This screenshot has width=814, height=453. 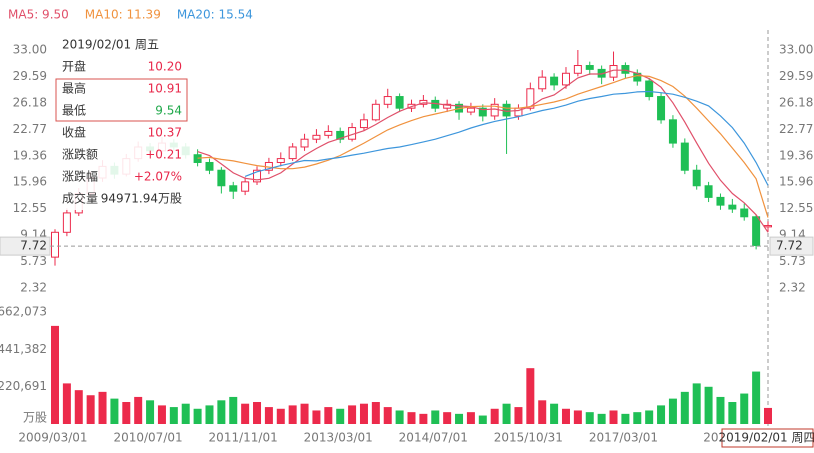 What do you see at coordinates (74, 132) in the screenshot?
I see `tooltip-label: 收盘` at bounding box center [74, 132].